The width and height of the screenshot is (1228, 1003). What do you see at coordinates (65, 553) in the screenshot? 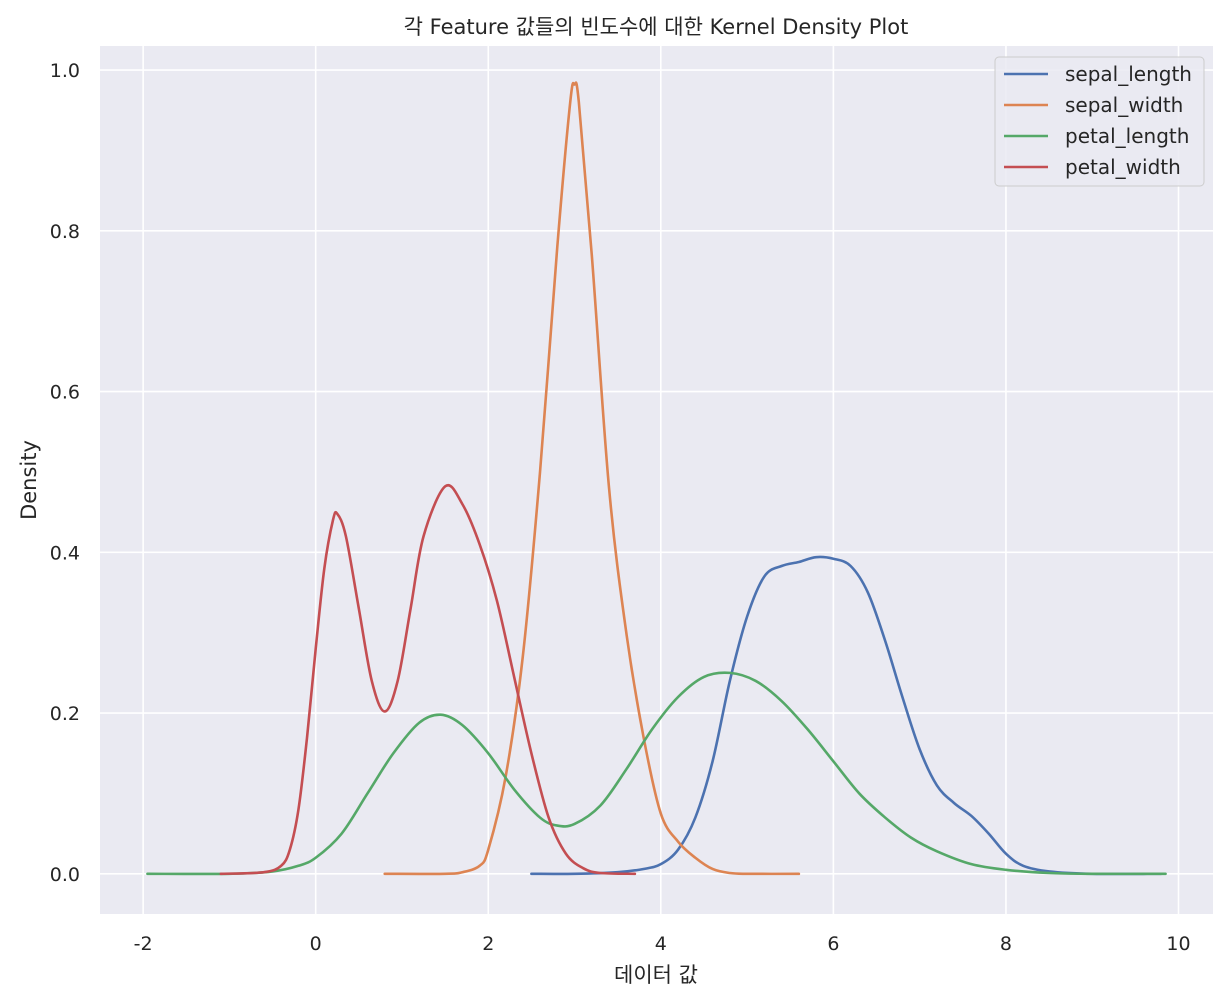
I see `y-tick-label: 0.4` at bounding box center [65, 553].